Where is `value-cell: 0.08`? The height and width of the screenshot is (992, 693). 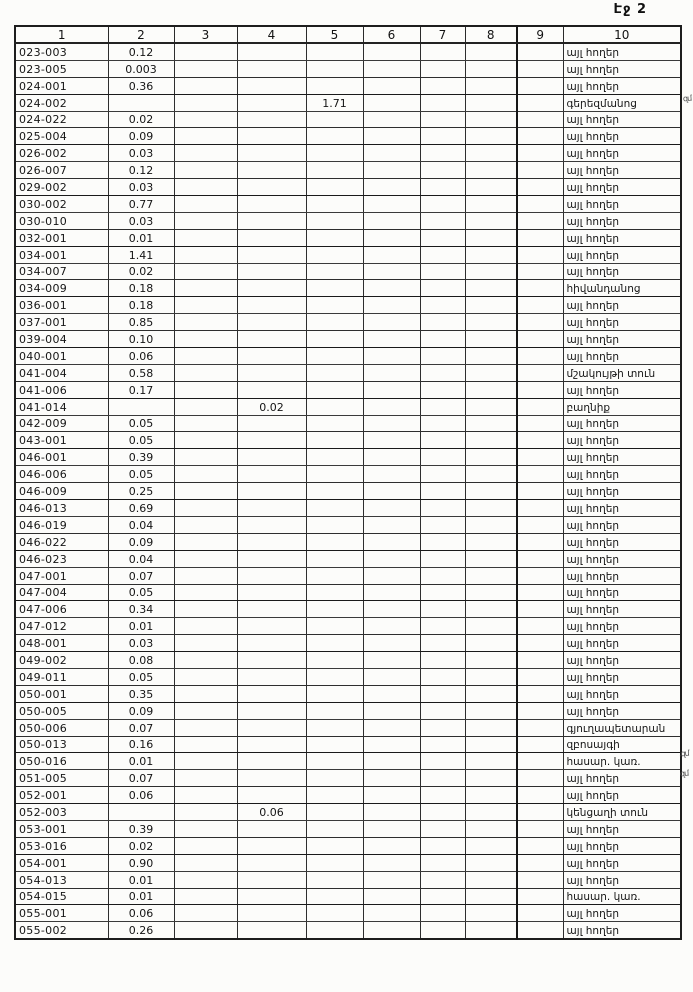 value-cell: 0.08 is located at coordinates (141, 660).